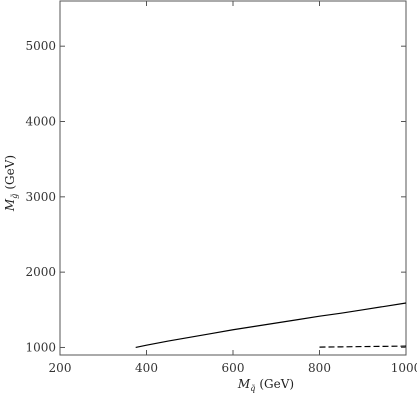 The height and width of the screenshot is (401, 417). What do you see at coordinates (276, 384) in the screenshot?
I see `x-axis-label-unit: (GeV)` at bounding box center [276, 384].